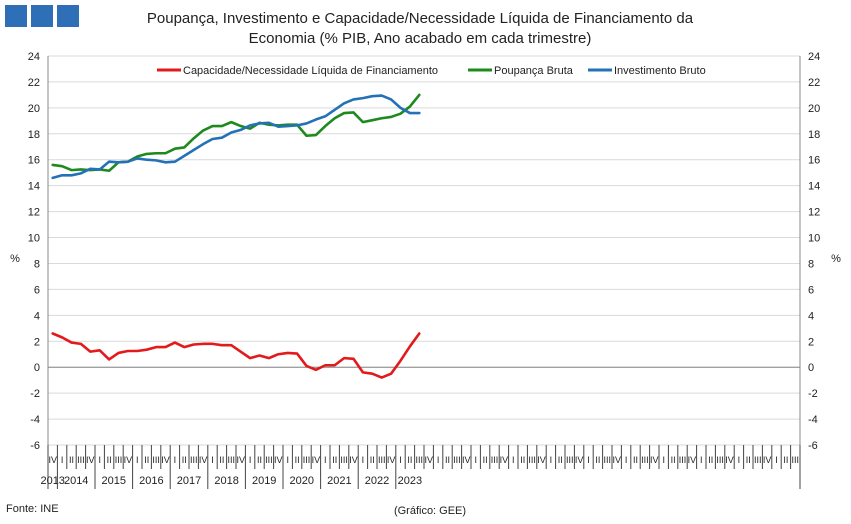 The width and height of the screenshot is (851, 524). Describe the element at coordinates (52, 481) in the screenshot. I see `year-label: 2013` at that location.